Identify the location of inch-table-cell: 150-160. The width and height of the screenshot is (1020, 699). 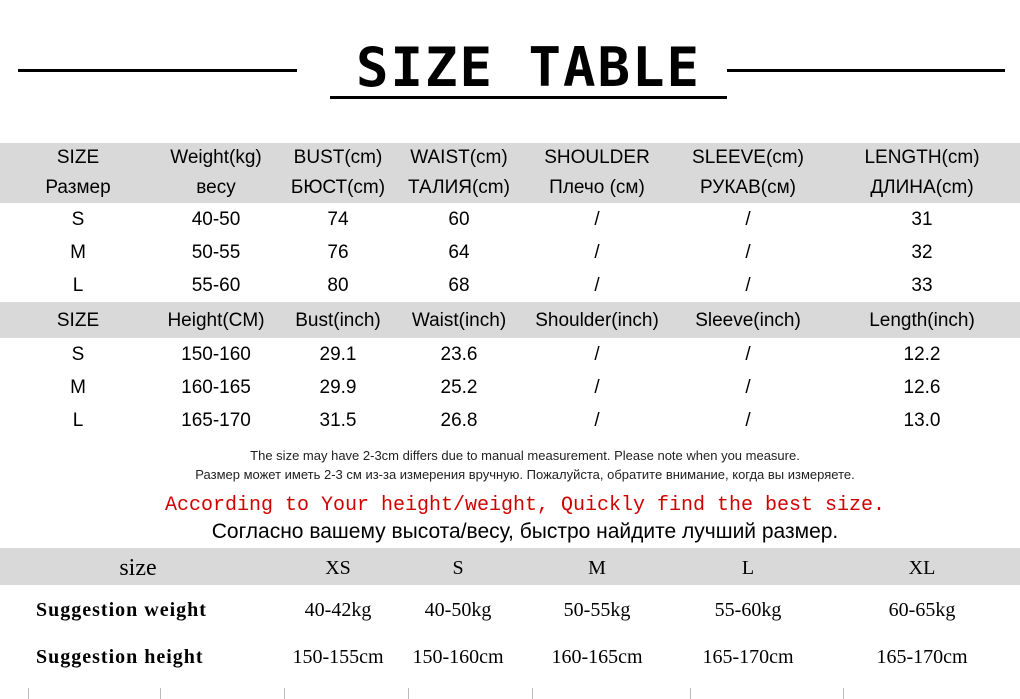
(216, 354).